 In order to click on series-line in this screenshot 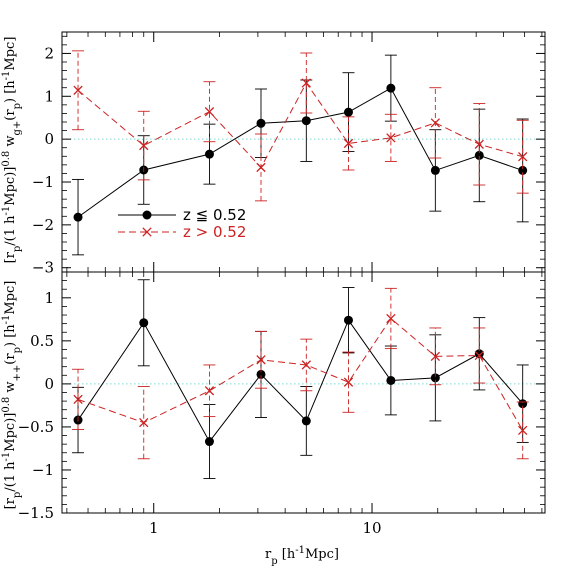, I will do `click(300, 125)`.